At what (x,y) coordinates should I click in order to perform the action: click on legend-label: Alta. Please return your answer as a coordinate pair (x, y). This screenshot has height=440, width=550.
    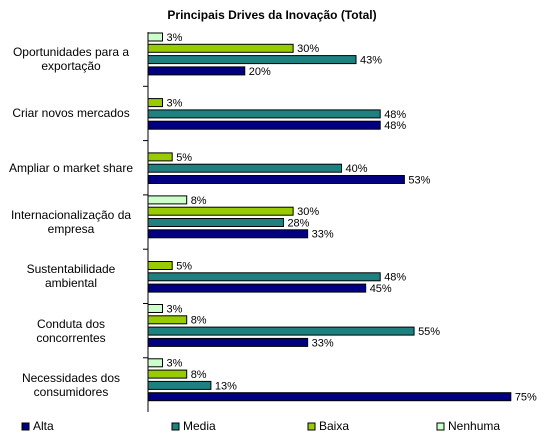
    Looking at the image, I should click on (43, 426).